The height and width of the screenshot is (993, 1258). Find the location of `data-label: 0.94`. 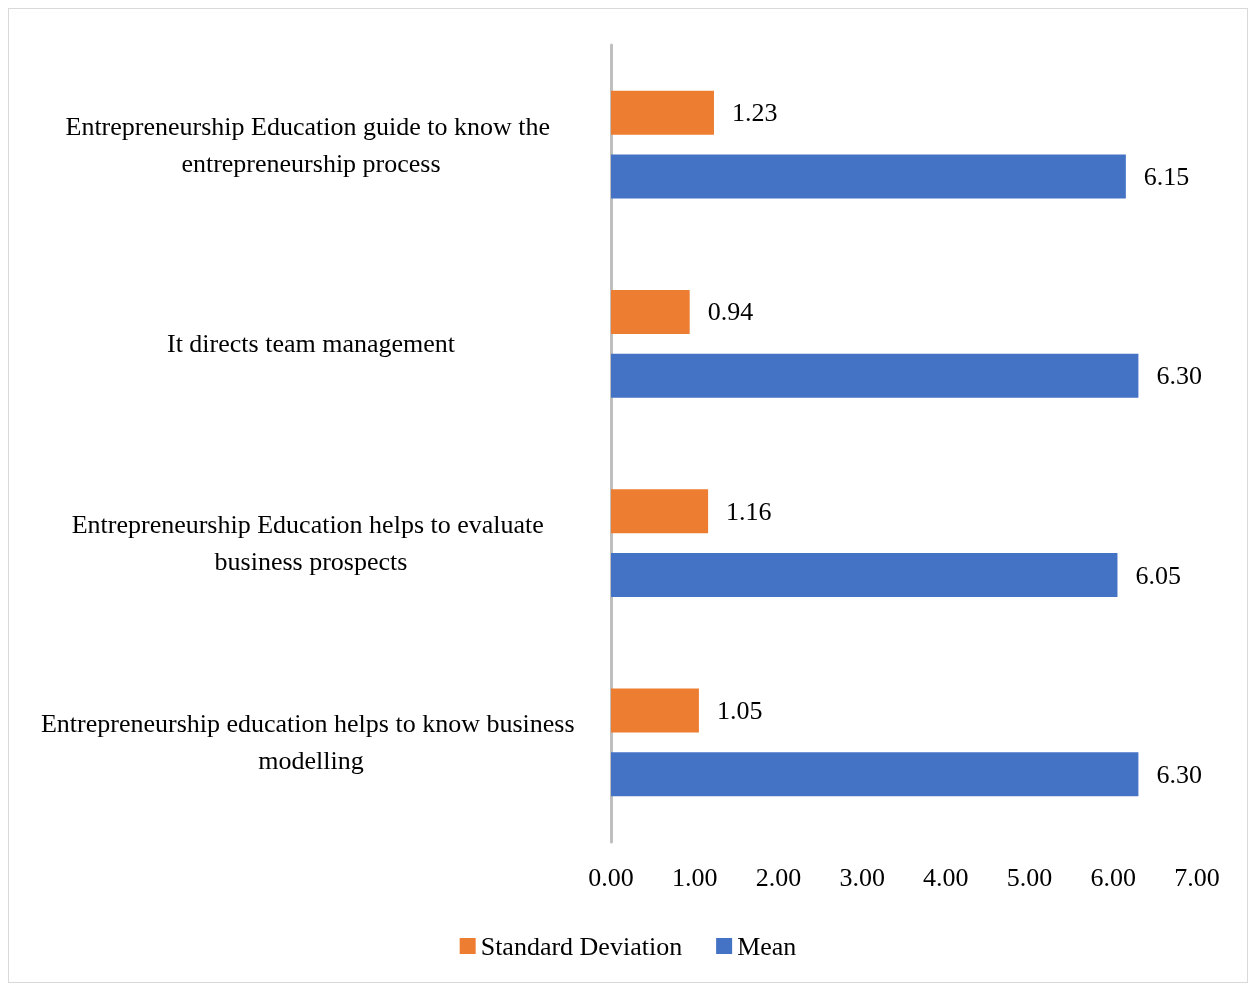

data-label: 0.94 is located at coordinates (730, 312).